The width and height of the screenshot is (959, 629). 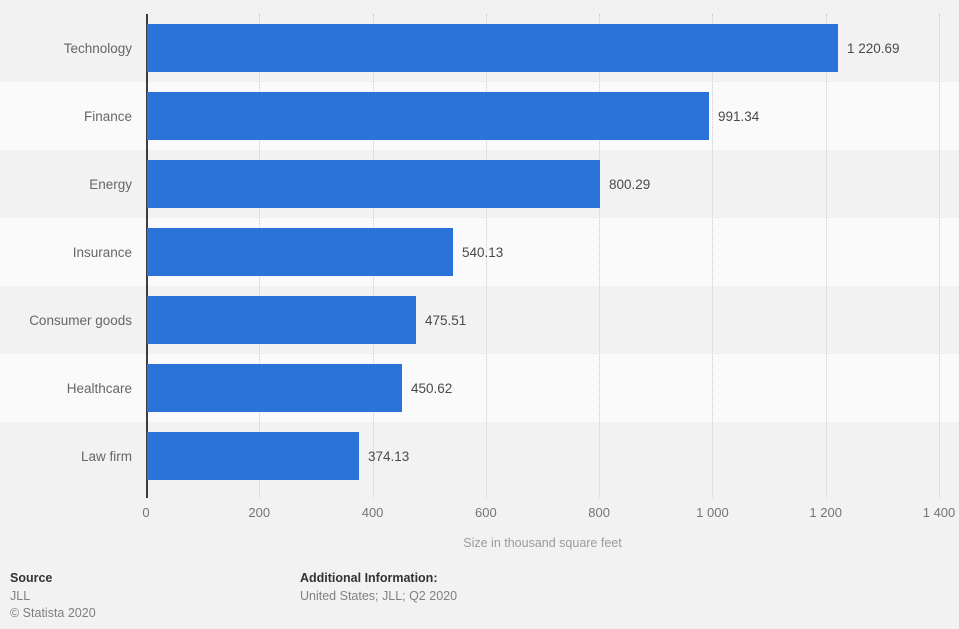 I want to click on category-label: Finance, so click(x=107, y=116).